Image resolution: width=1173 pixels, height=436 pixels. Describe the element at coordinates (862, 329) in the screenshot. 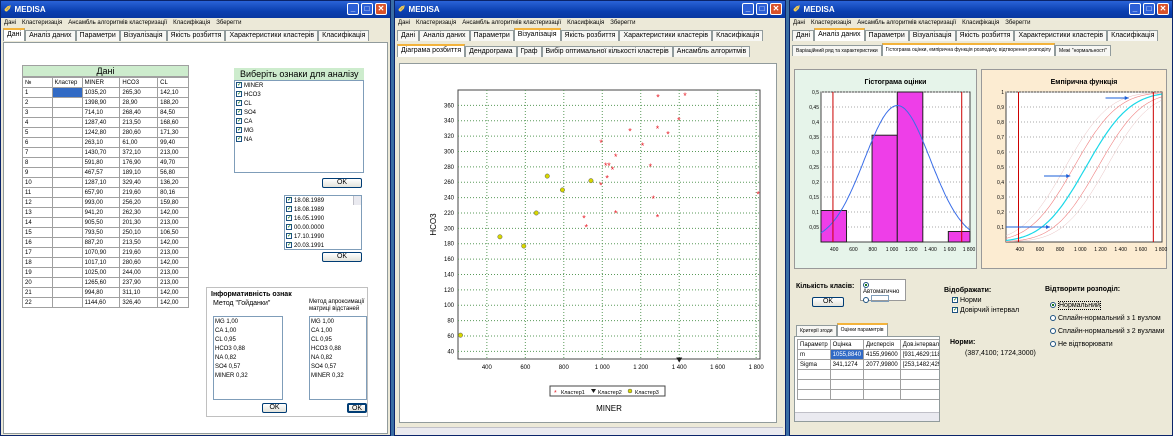

I see `tab-params: Оцінки параметрів` at that location.